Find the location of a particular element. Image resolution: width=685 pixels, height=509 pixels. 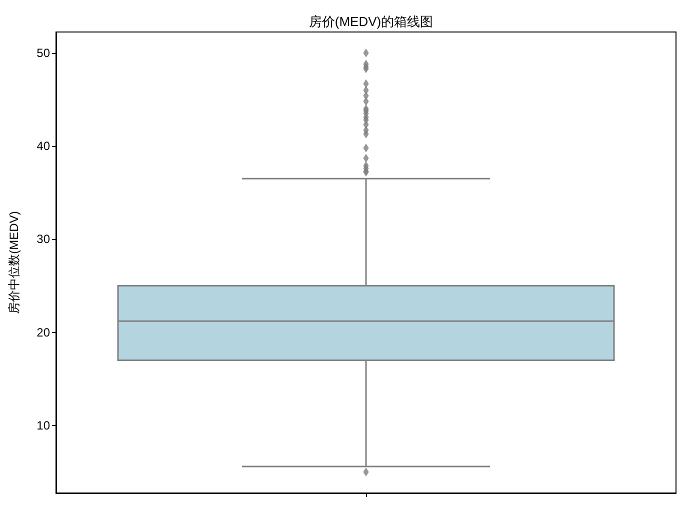

y-tick-label: 40 is located at coordinates (43, 146).